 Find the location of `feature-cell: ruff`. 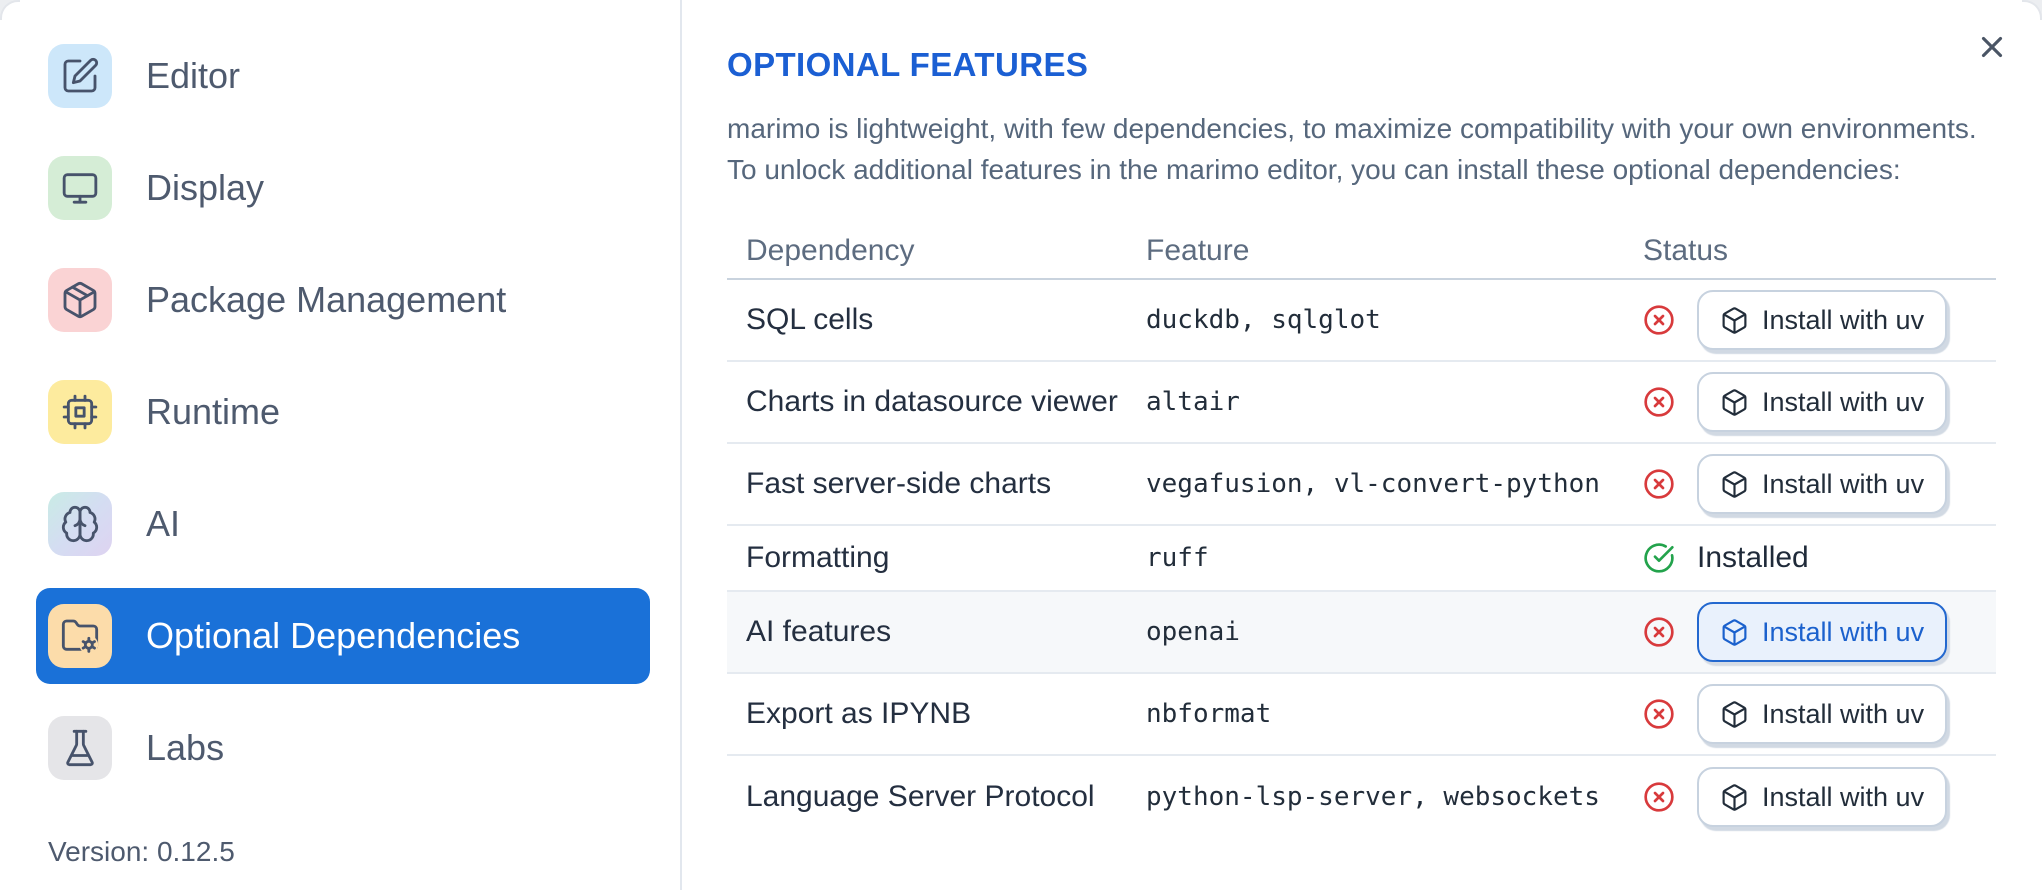

feature-cell: ruff is located at coordinates (1177, 558).